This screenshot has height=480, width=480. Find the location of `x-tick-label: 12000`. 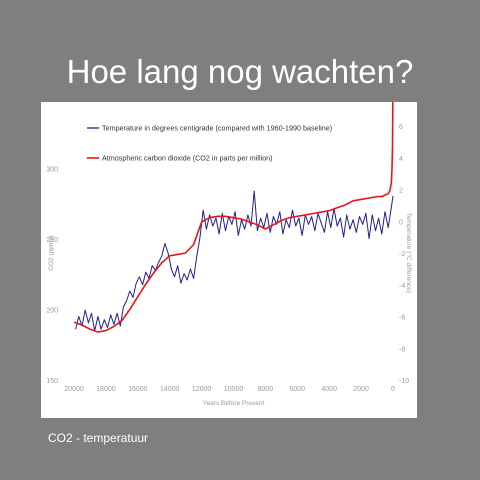

x-tick-label: 12000 is located at coordinates (202, 389).